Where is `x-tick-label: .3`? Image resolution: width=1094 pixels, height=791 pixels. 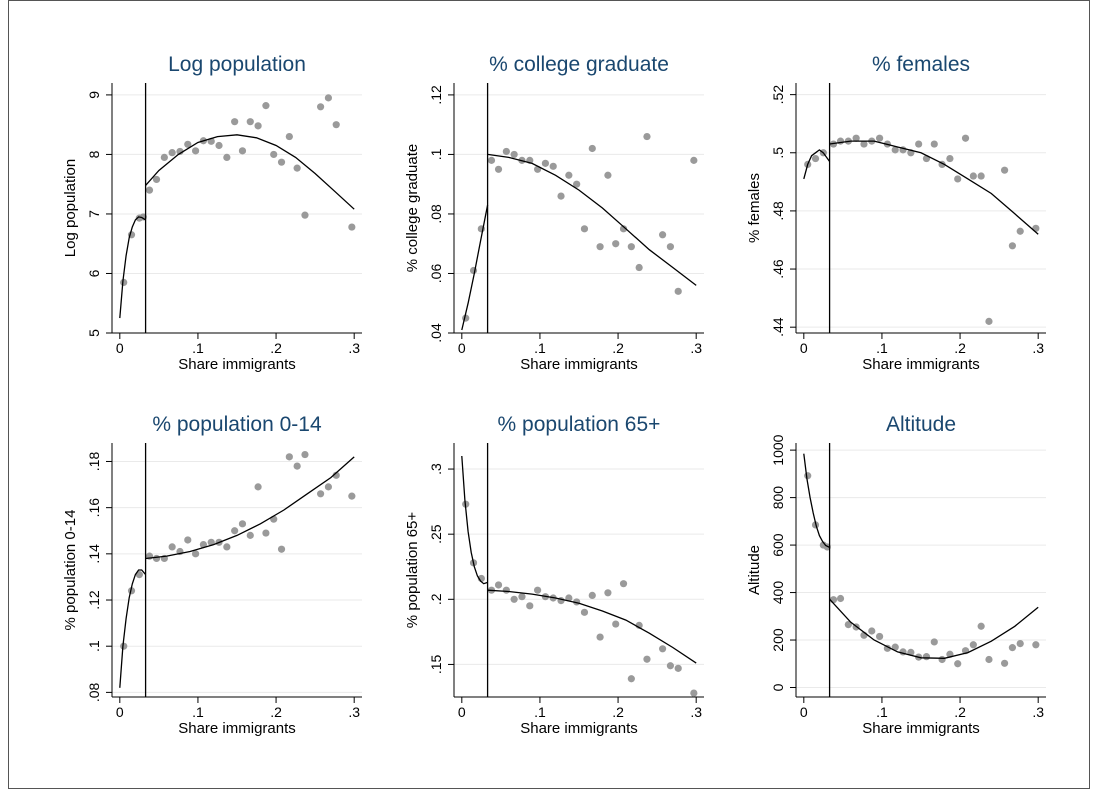
x-tick-label: .3 is located at coordinates (696, 348).